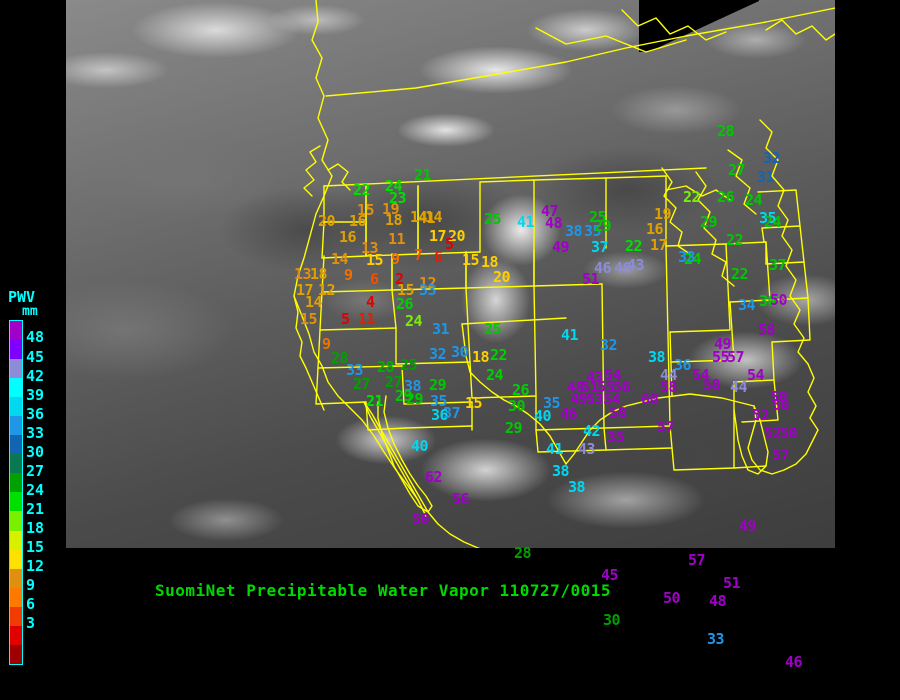  I want to click on pwv-station-value: 21, so click(423, 175).